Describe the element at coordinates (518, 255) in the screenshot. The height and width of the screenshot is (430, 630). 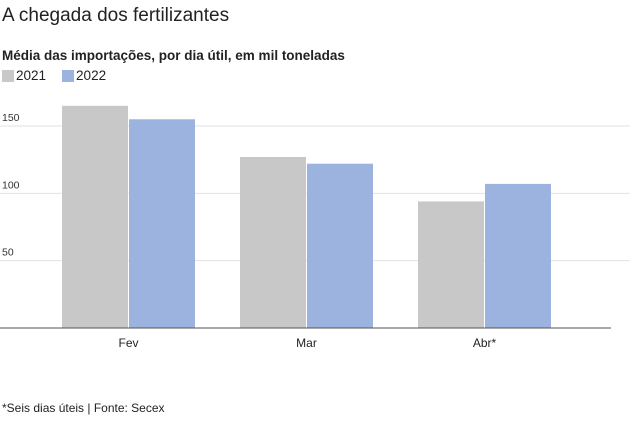
I see `bar-2022-abr` at that location.